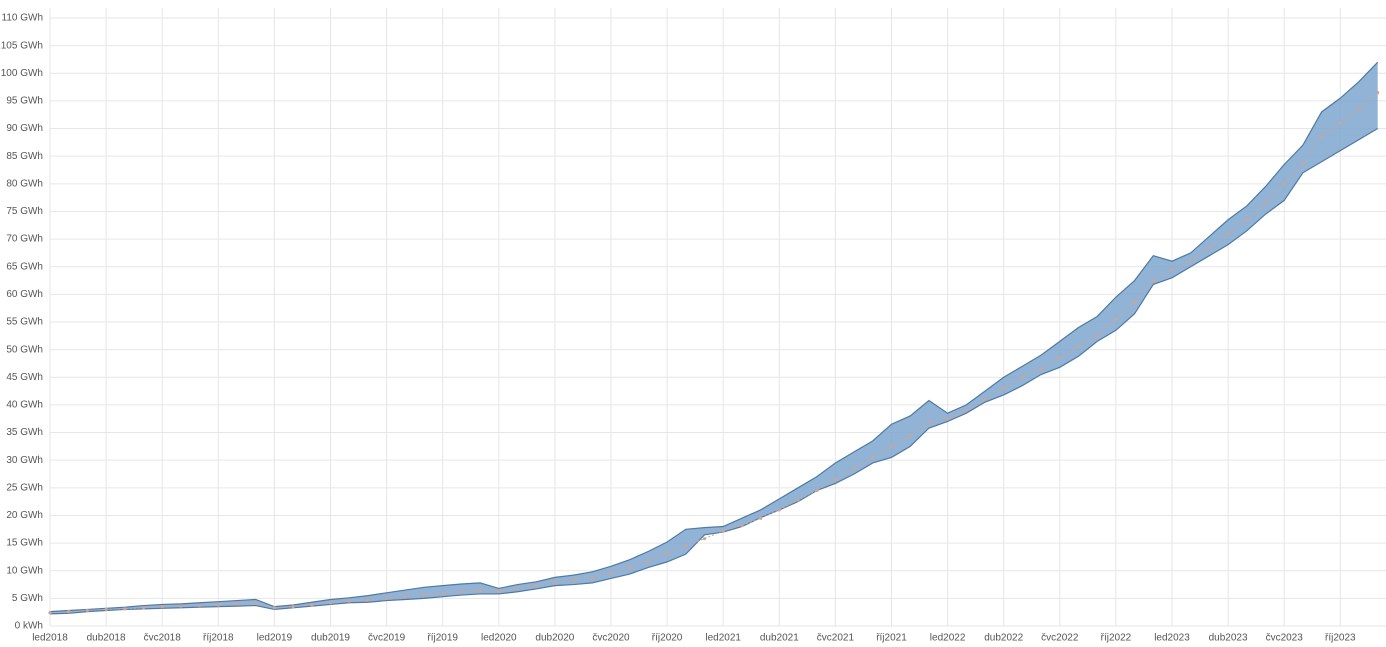  I want to click on y-tick-label: 105 GWh, so click(22, 45).